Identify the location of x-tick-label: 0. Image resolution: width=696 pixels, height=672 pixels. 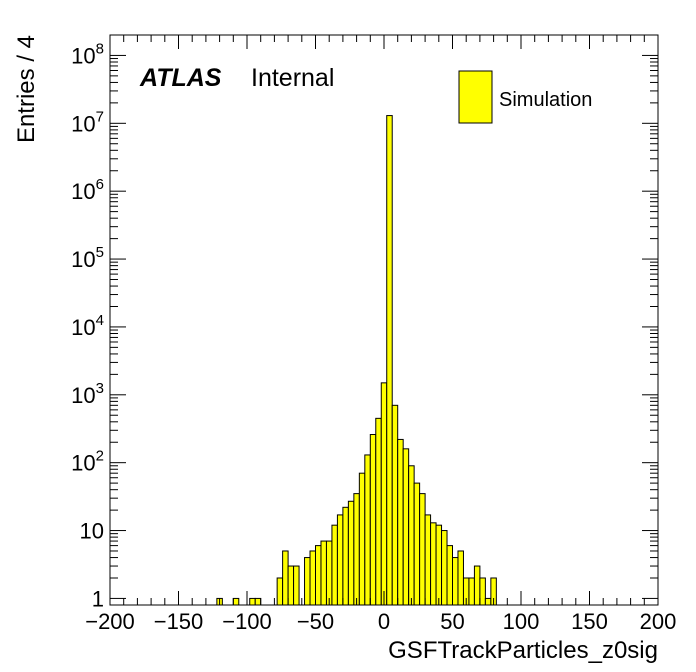
(384, 621).